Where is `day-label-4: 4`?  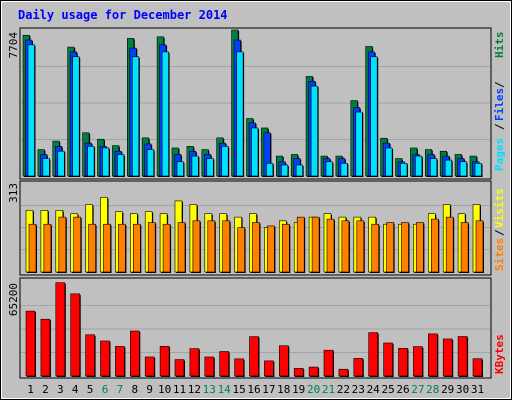 day-label-4: 4 is located at coordinates (75, 389).